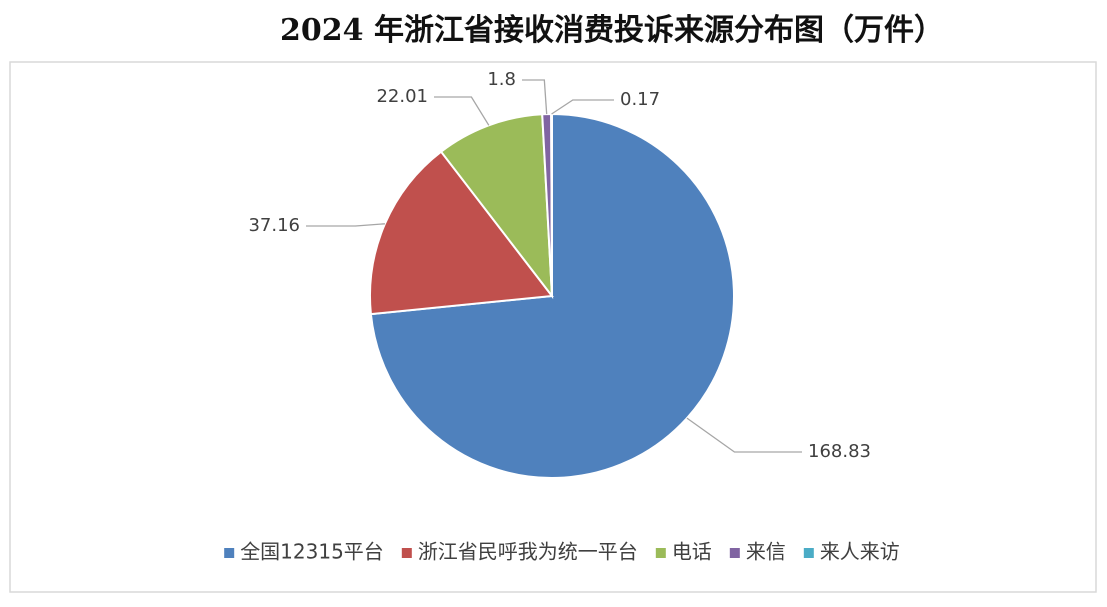 The image size is (1107, 607). I want to click on data-label: 0.17, so click(640, 99).